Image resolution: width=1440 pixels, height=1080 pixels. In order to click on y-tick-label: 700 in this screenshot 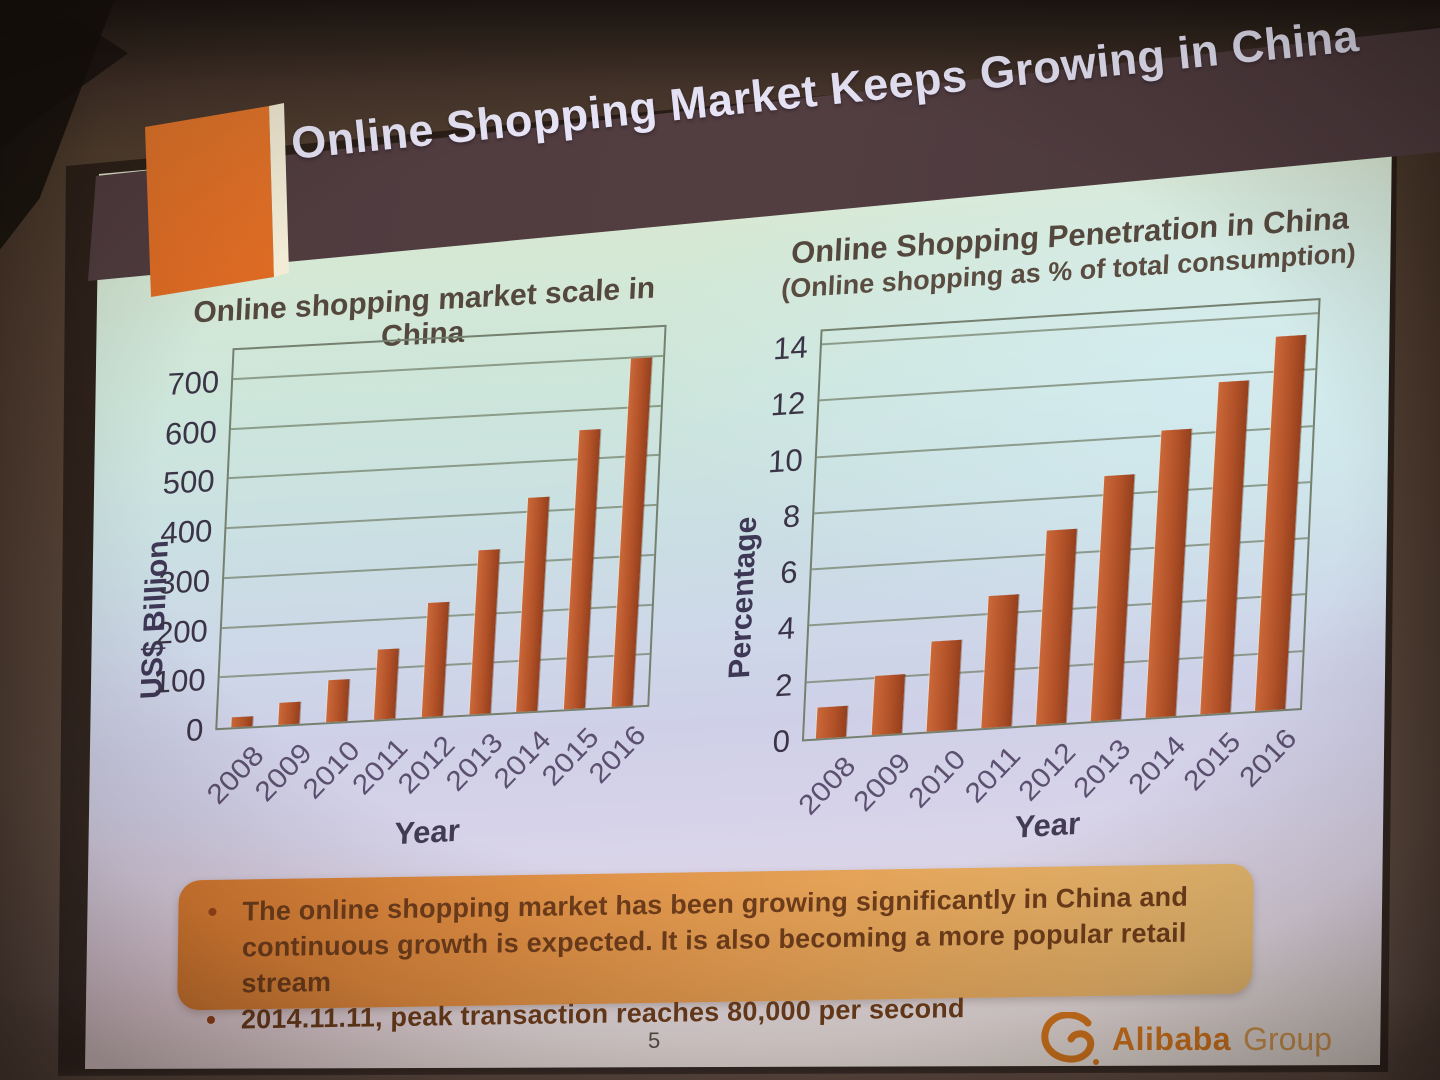, I will do `click(193, 382)`.